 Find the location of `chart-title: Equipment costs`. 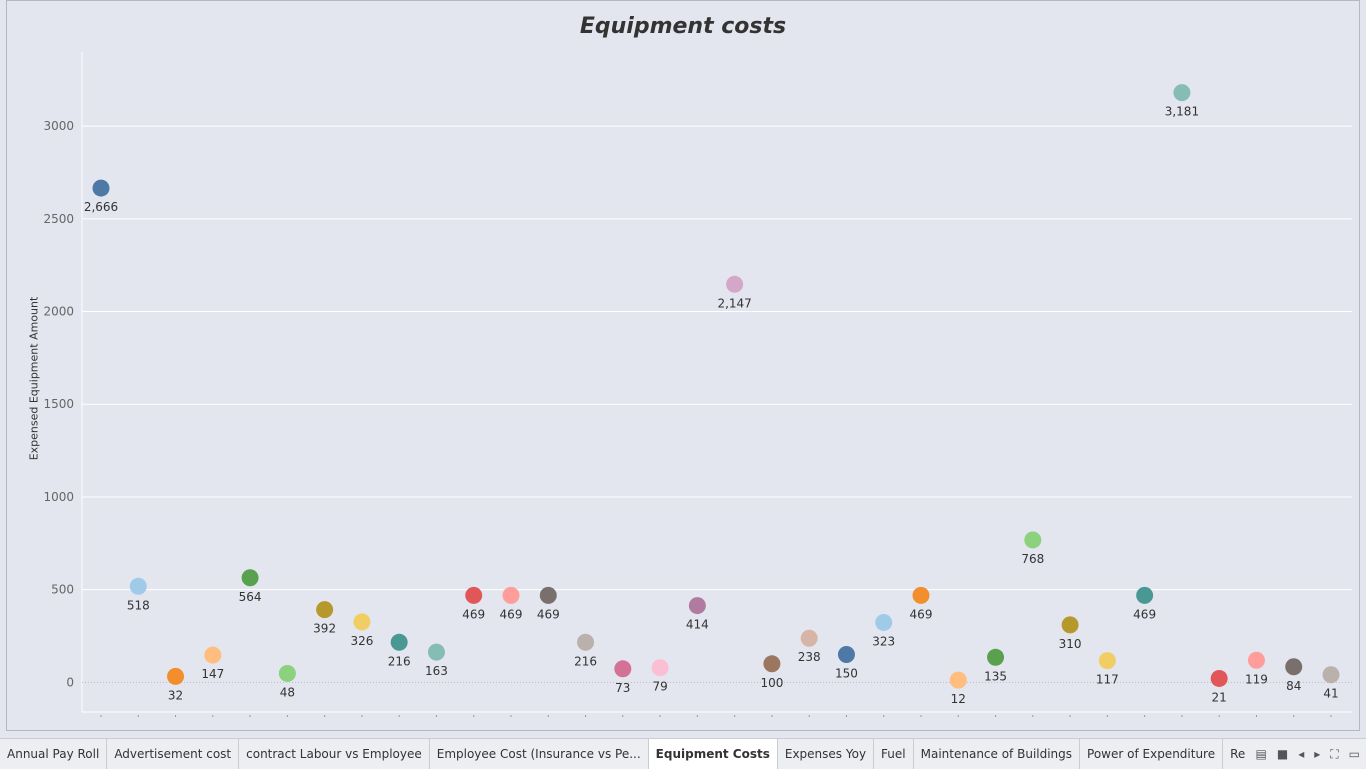

chart-title: Equipment costs is located at coordinates (683, 26).